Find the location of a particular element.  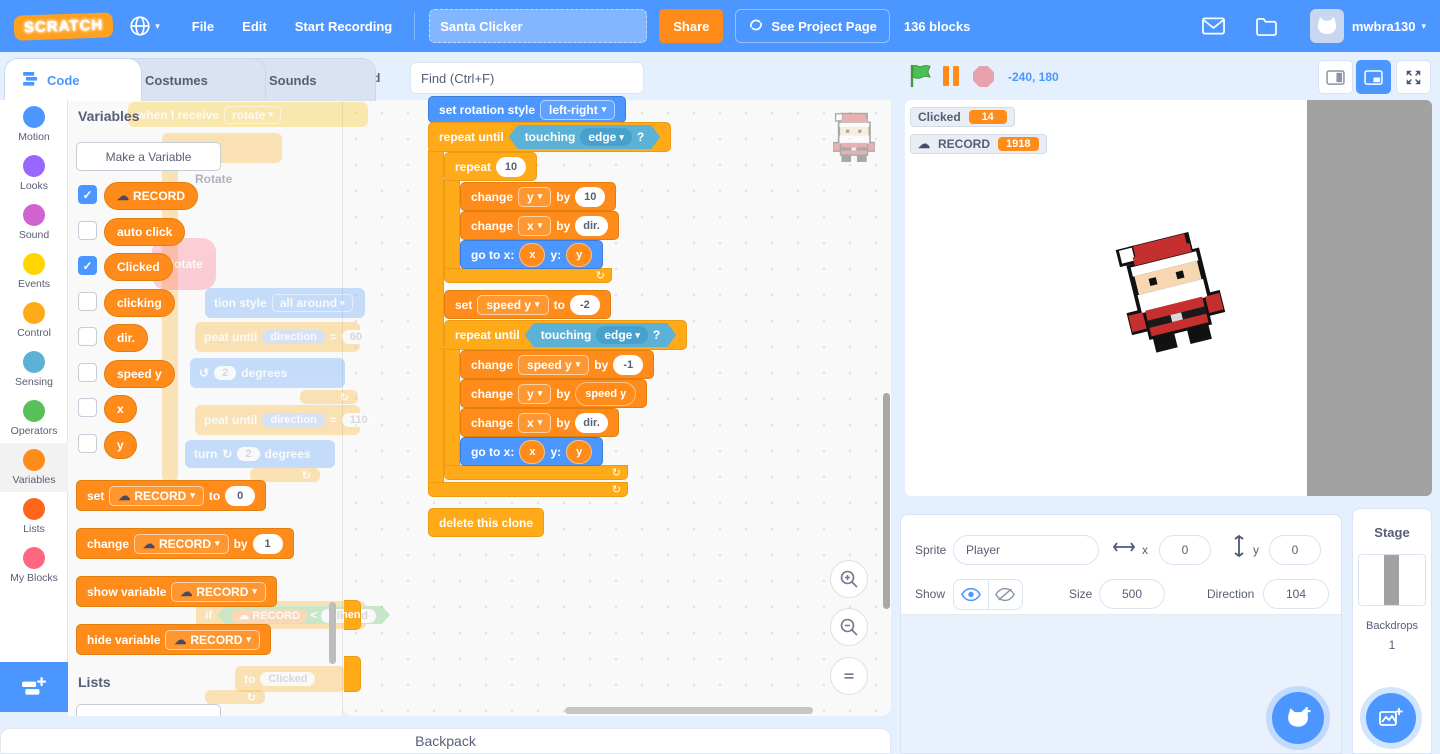

variable-pill-clicked: Clicked is located at coordinates (138, 267).